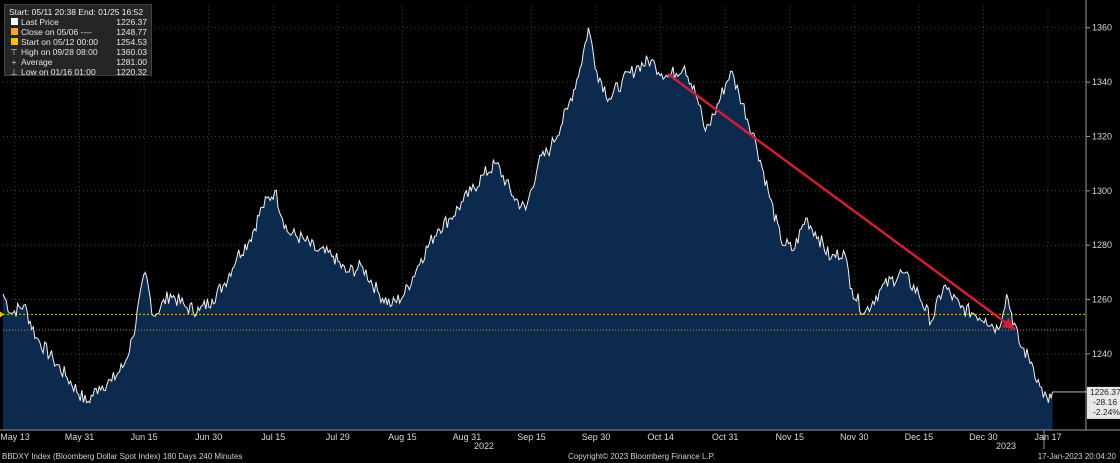  Describe the element at coordinates (14, 52) in the screenshot. I see `high-marker-icon: ⊤` at that location.